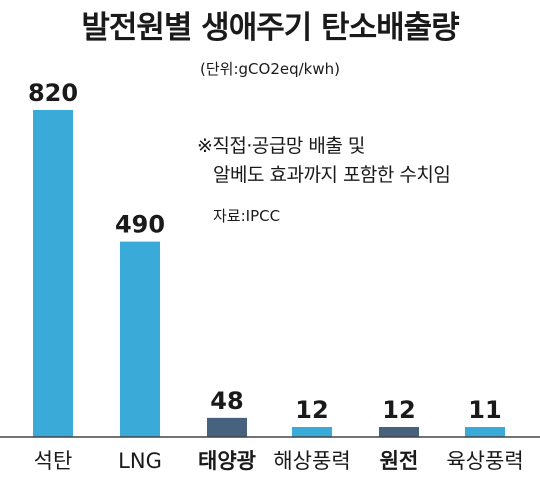  I want to click on category-label-5: 원전, so click(399, 461).